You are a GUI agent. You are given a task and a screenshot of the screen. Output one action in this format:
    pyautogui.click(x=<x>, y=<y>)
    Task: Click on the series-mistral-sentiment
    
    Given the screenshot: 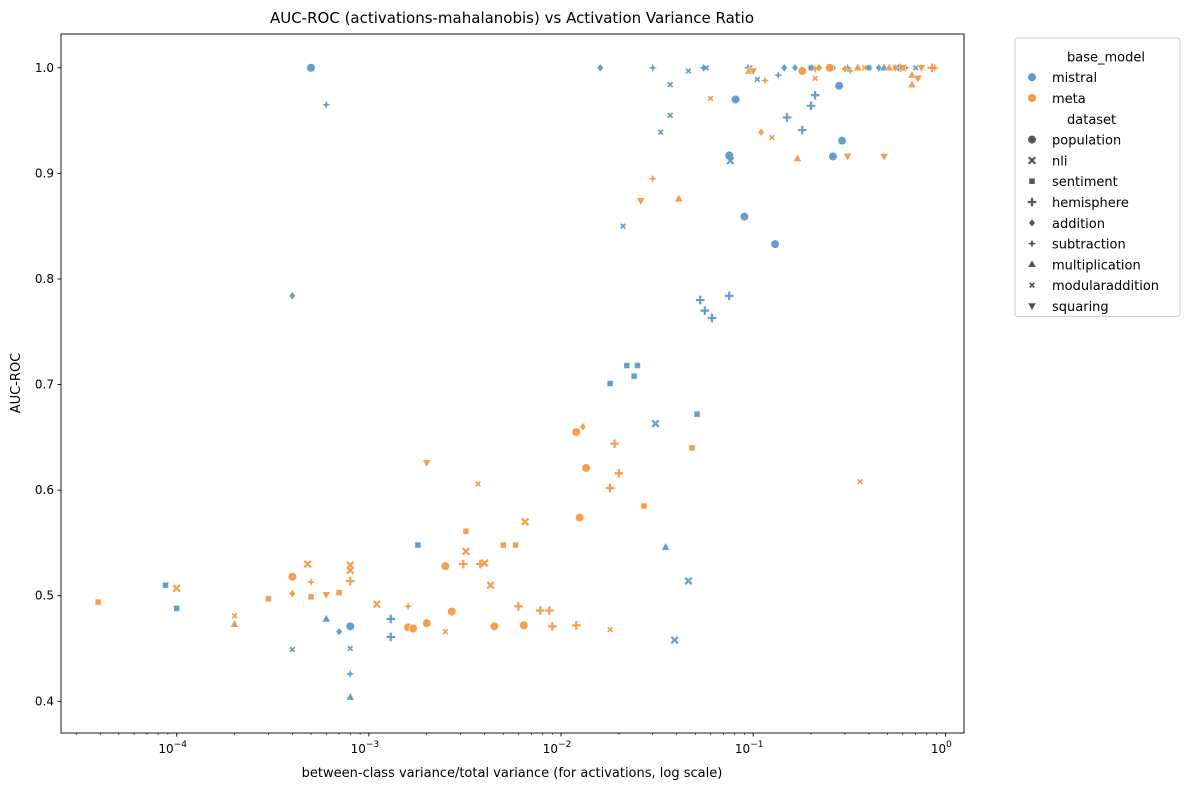 What is the action you would take?
    pyautogui.click(x=431, y=487)
    